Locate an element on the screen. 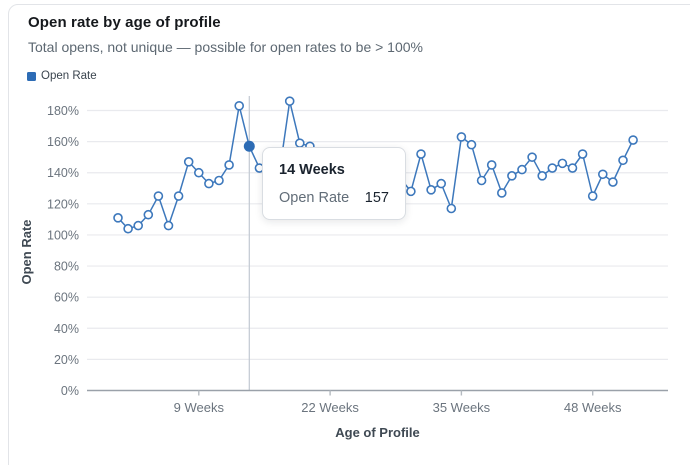 Image resolution: width=690 pixels, height=465 pixels. x-tick-label: 48 Weeks is located at coordinates (593, 407).